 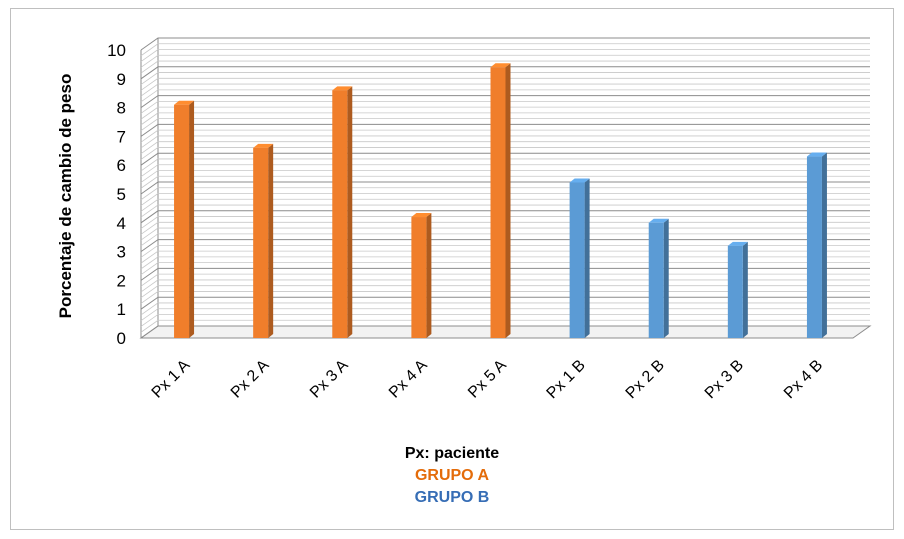 What do you see at coordinates (658, 278) in the screenshot?
I see `bar-px-2-b` at bounding box center [658, 278].